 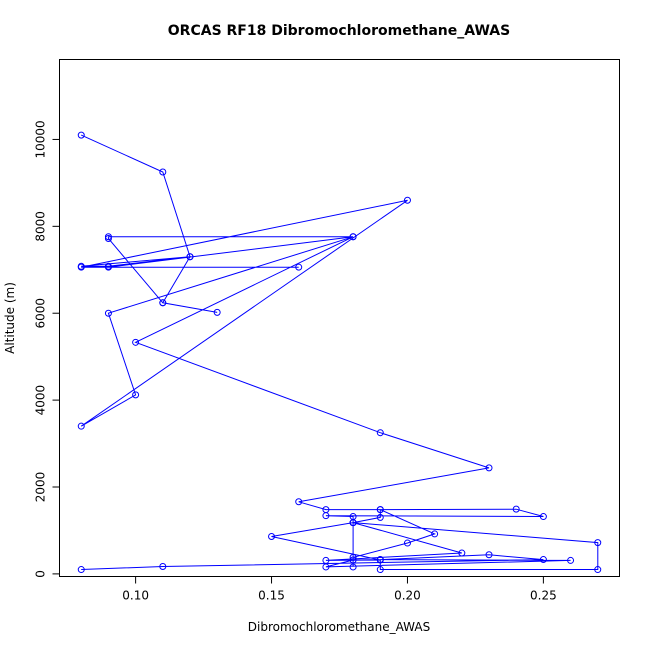 What do you see at coordinates (47, 349) in the screenshot?
I see `y-axis: 0 2000 4000 6000 8000 10000` at bounding box center [47, 349].